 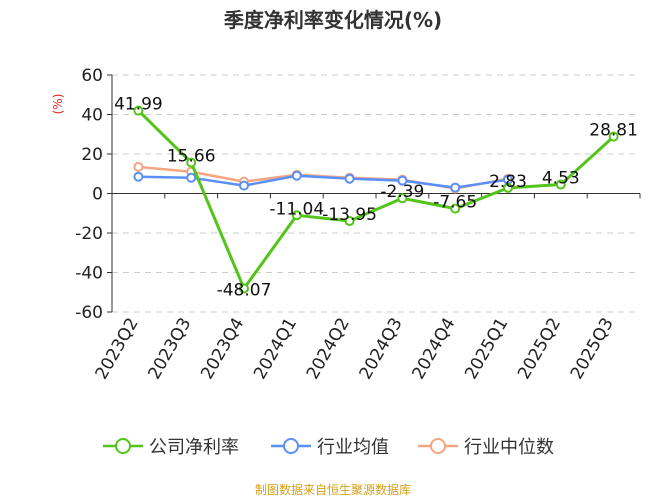 I want to click on y-tick-label: -60, so click(x=89, y=313).